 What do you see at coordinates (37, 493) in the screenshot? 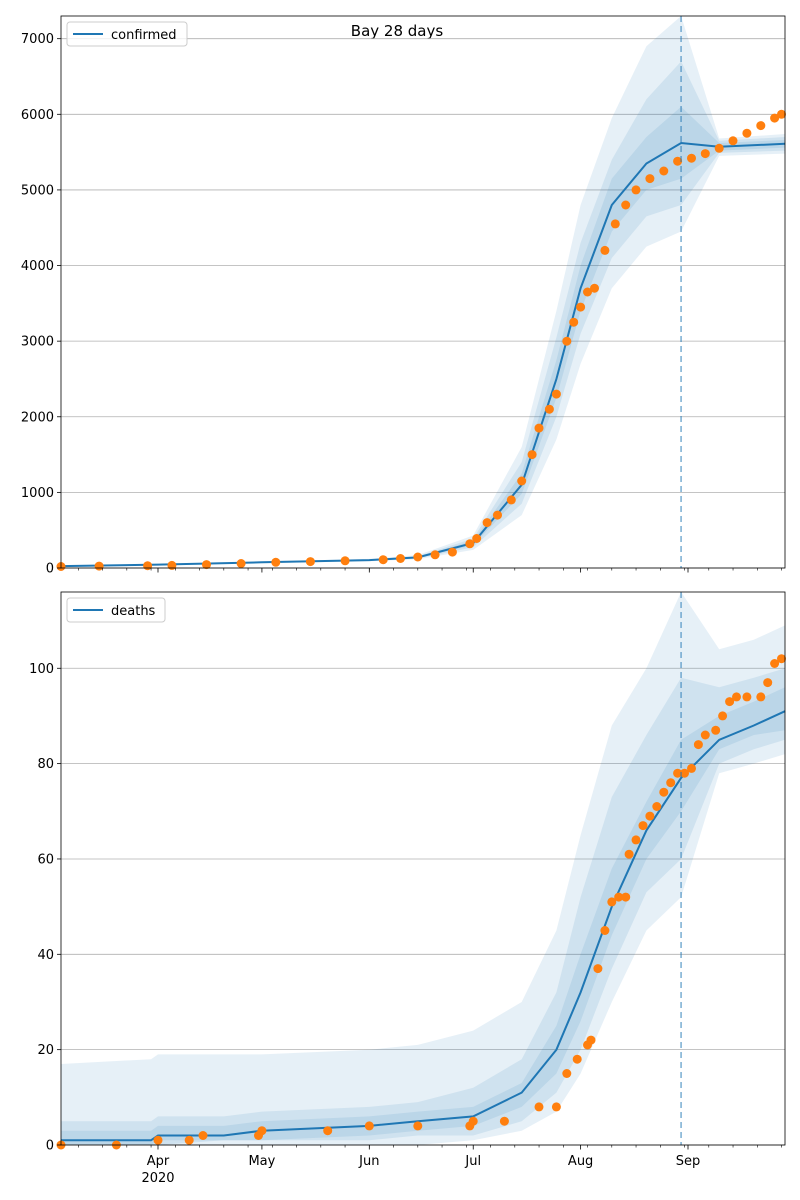
I see `y-tick-label: 1000` at bounding box center [37, 493].